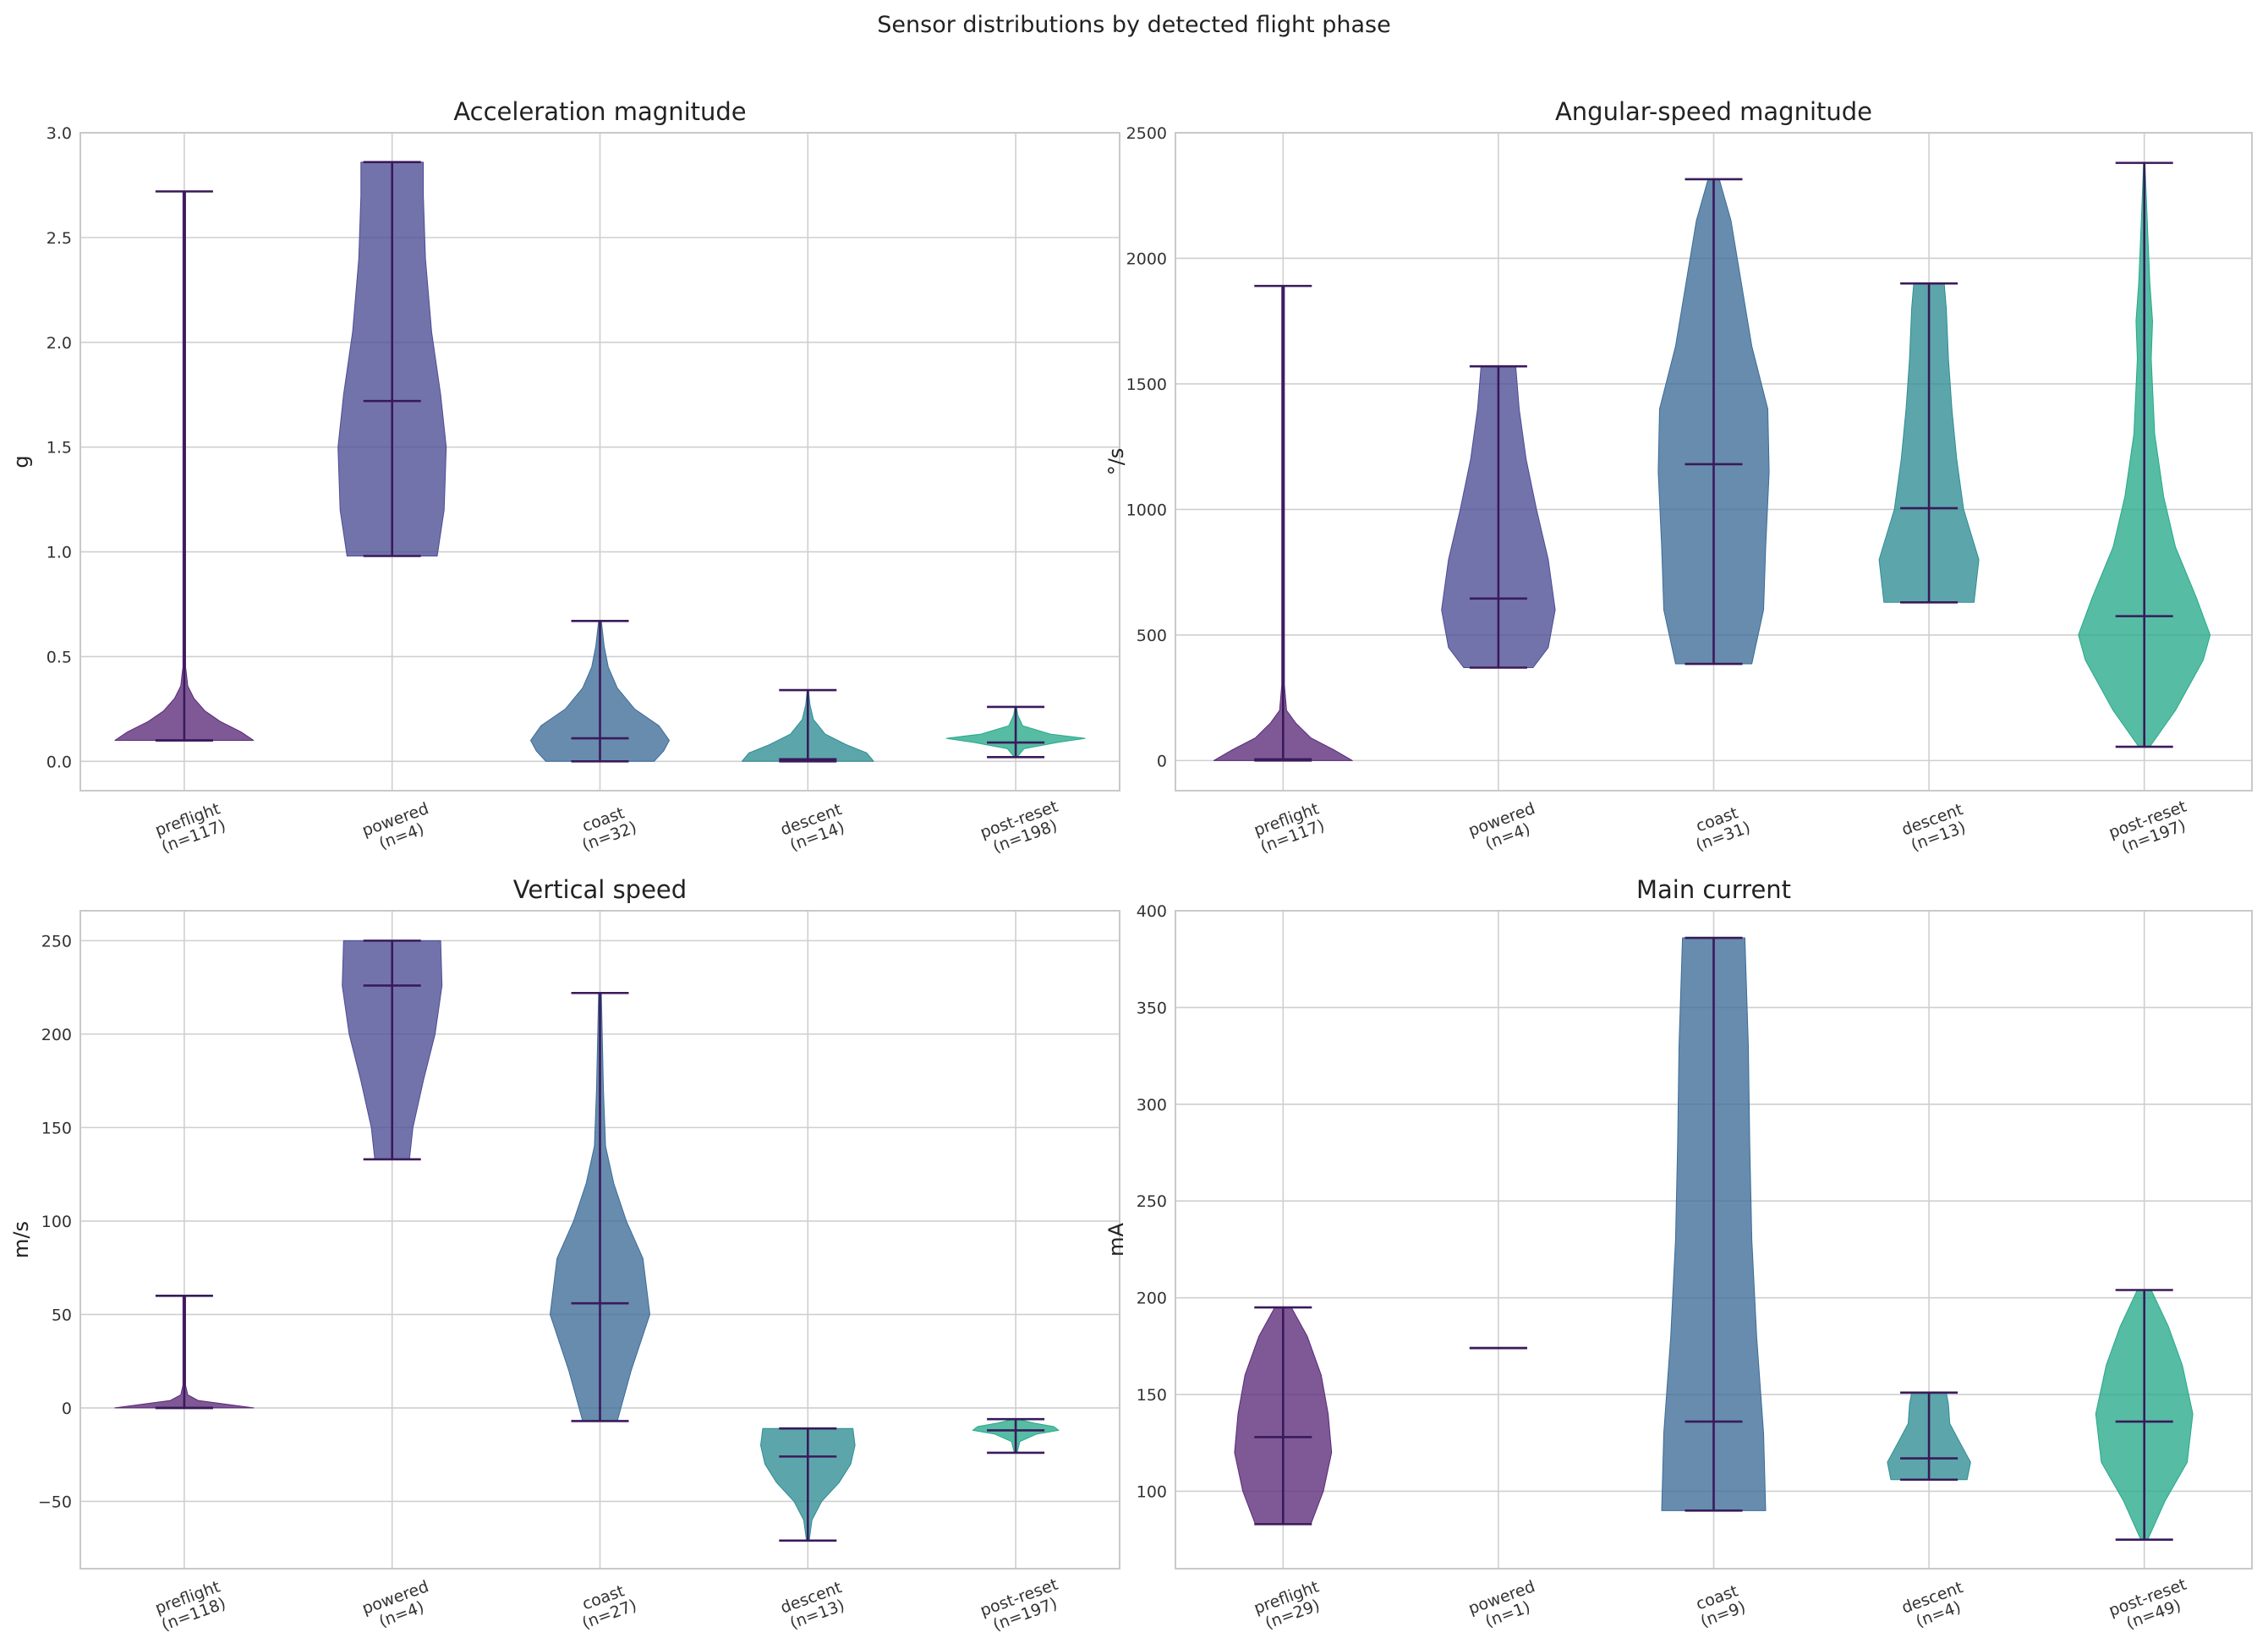 Image resolution: width=2268 pixels, height=1649 pixels. I want to click on x-tick-label: preflight(n=29), so click(1290, 1606).